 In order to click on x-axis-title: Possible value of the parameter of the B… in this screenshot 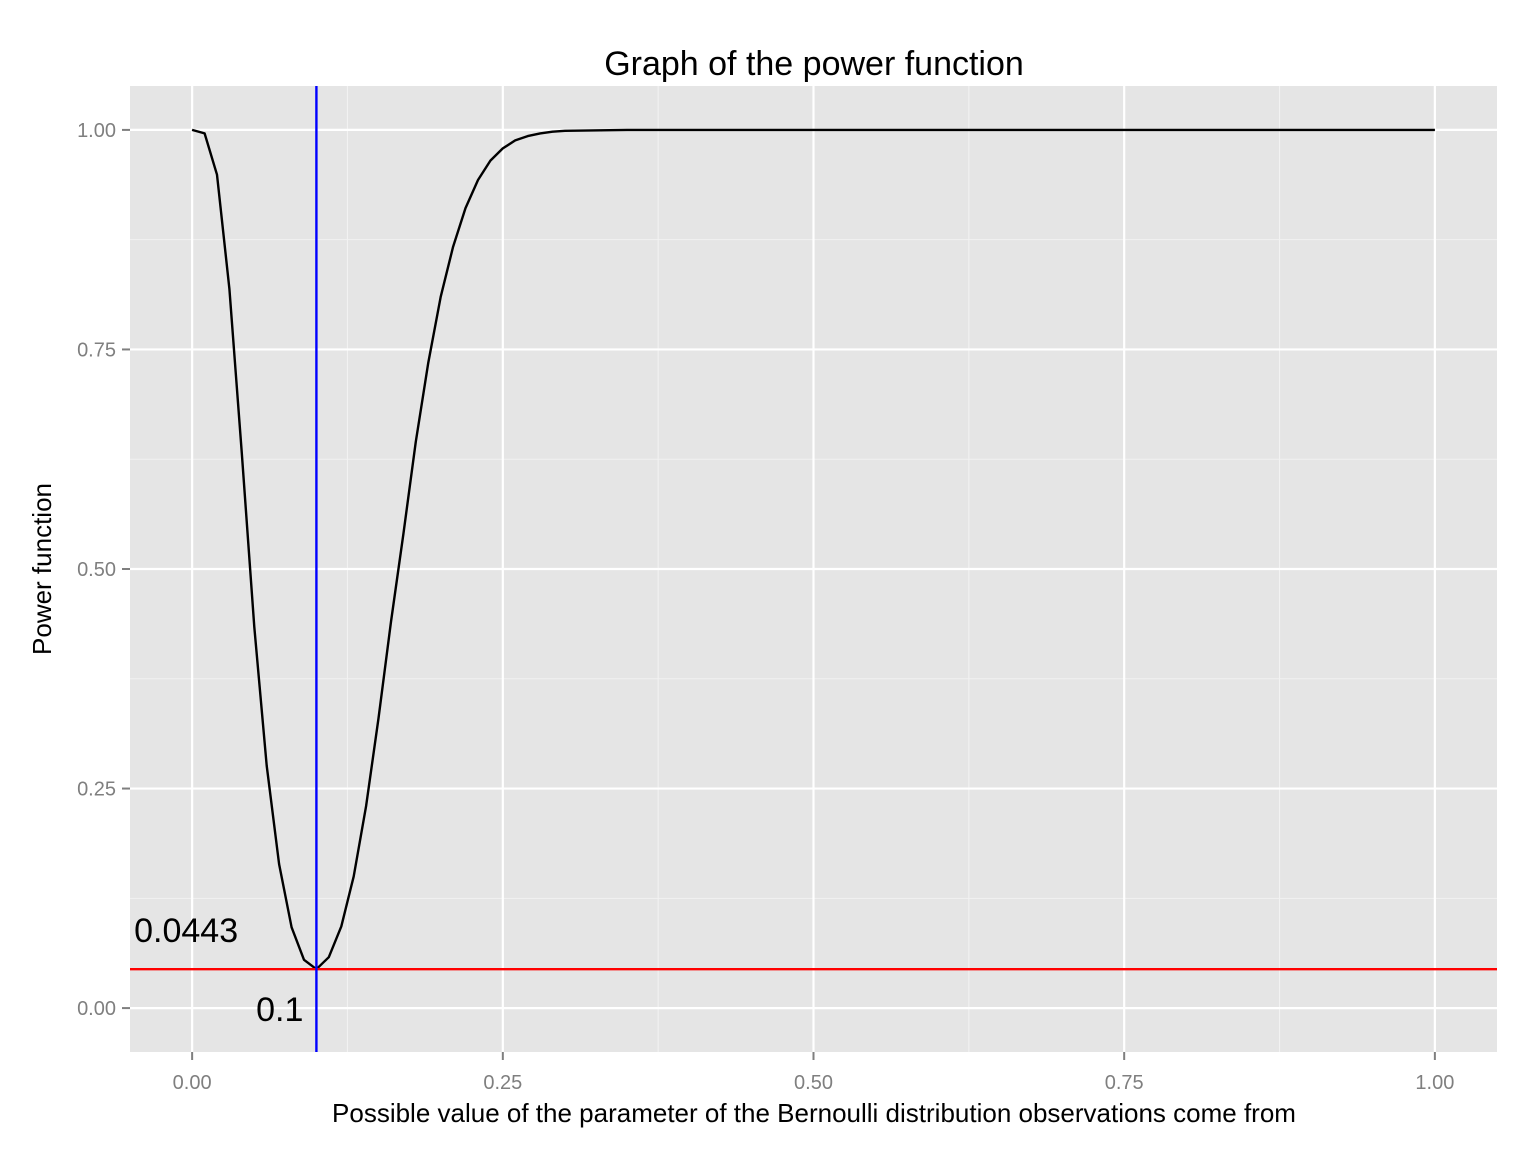, I will do `click(814, 1113)`.